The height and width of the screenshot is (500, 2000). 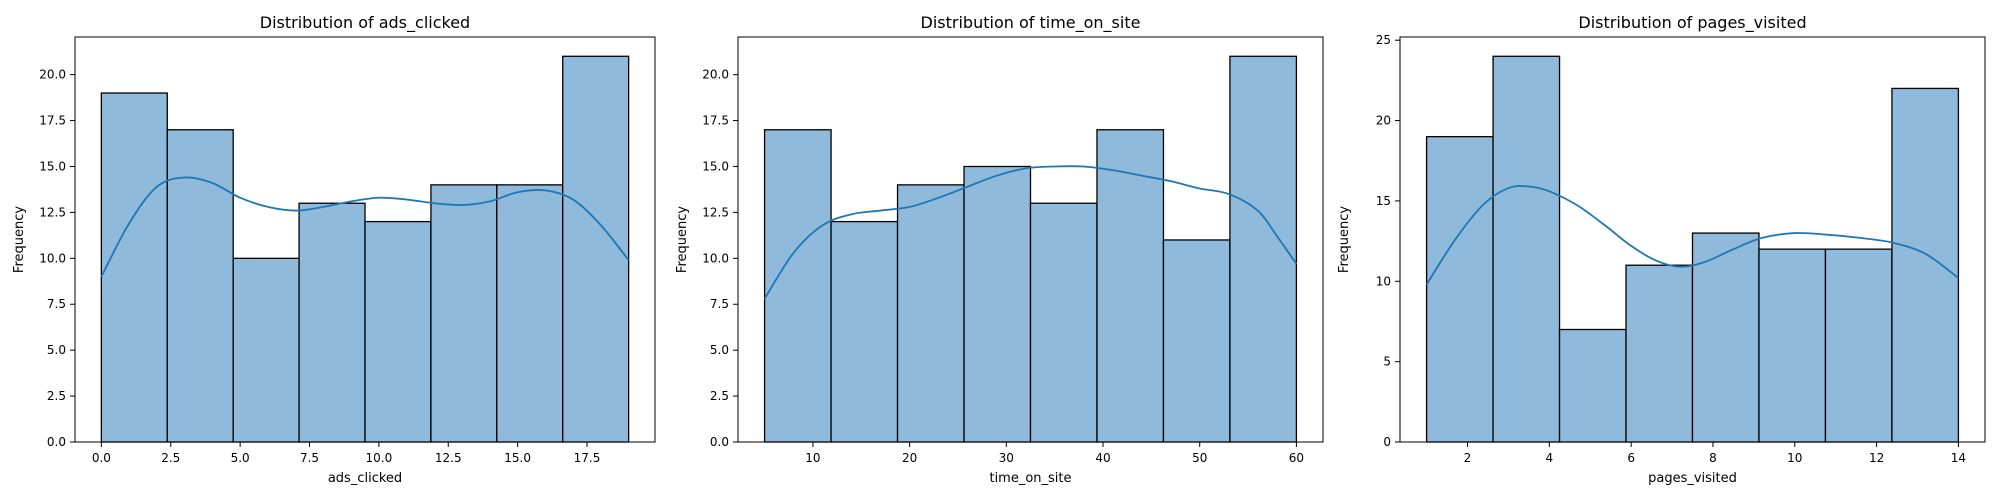 What do you see at coordinates (1296, 458) in the screenshot?
I see `x-tick-label: 60` at bounding box center [1296, 458].